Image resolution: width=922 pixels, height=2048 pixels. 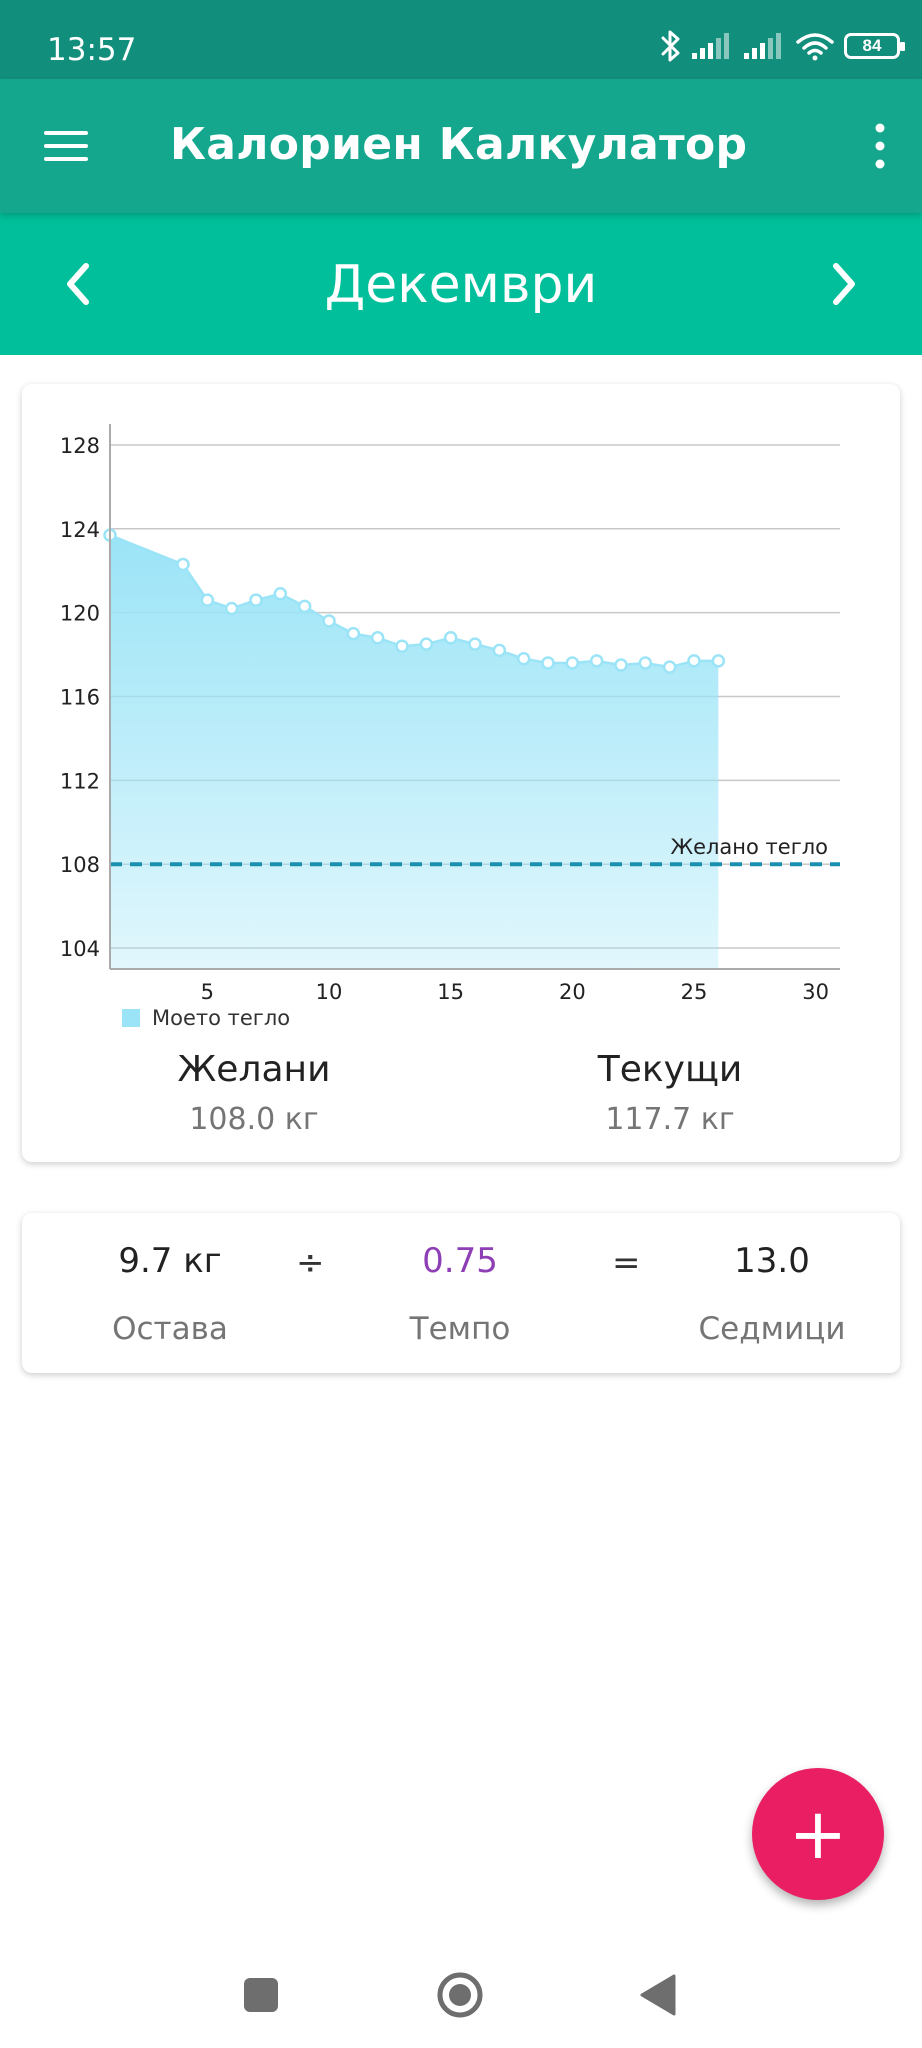 What do you see at coordinates (92, 50) in the screenshot?
I see `status-time: 13:57` at bounding box center [92, 50].